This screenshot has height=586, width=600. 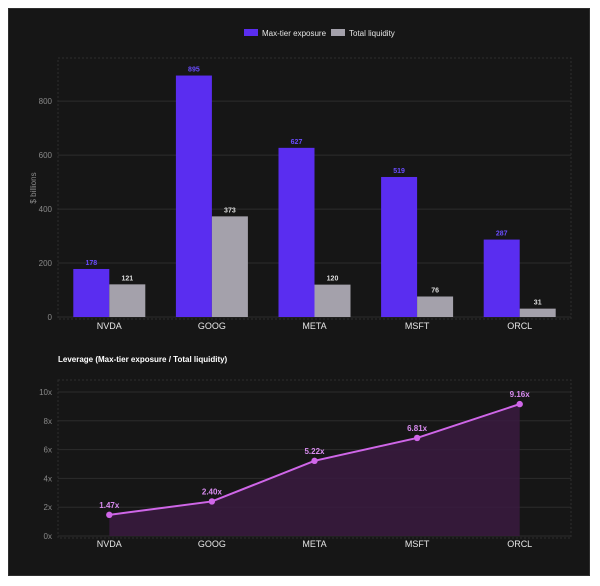 What do you see at coordinates (212, 491) in the screenshot?
I see `leverage-value-label: 2.40x` at bounding box center [212, 491].